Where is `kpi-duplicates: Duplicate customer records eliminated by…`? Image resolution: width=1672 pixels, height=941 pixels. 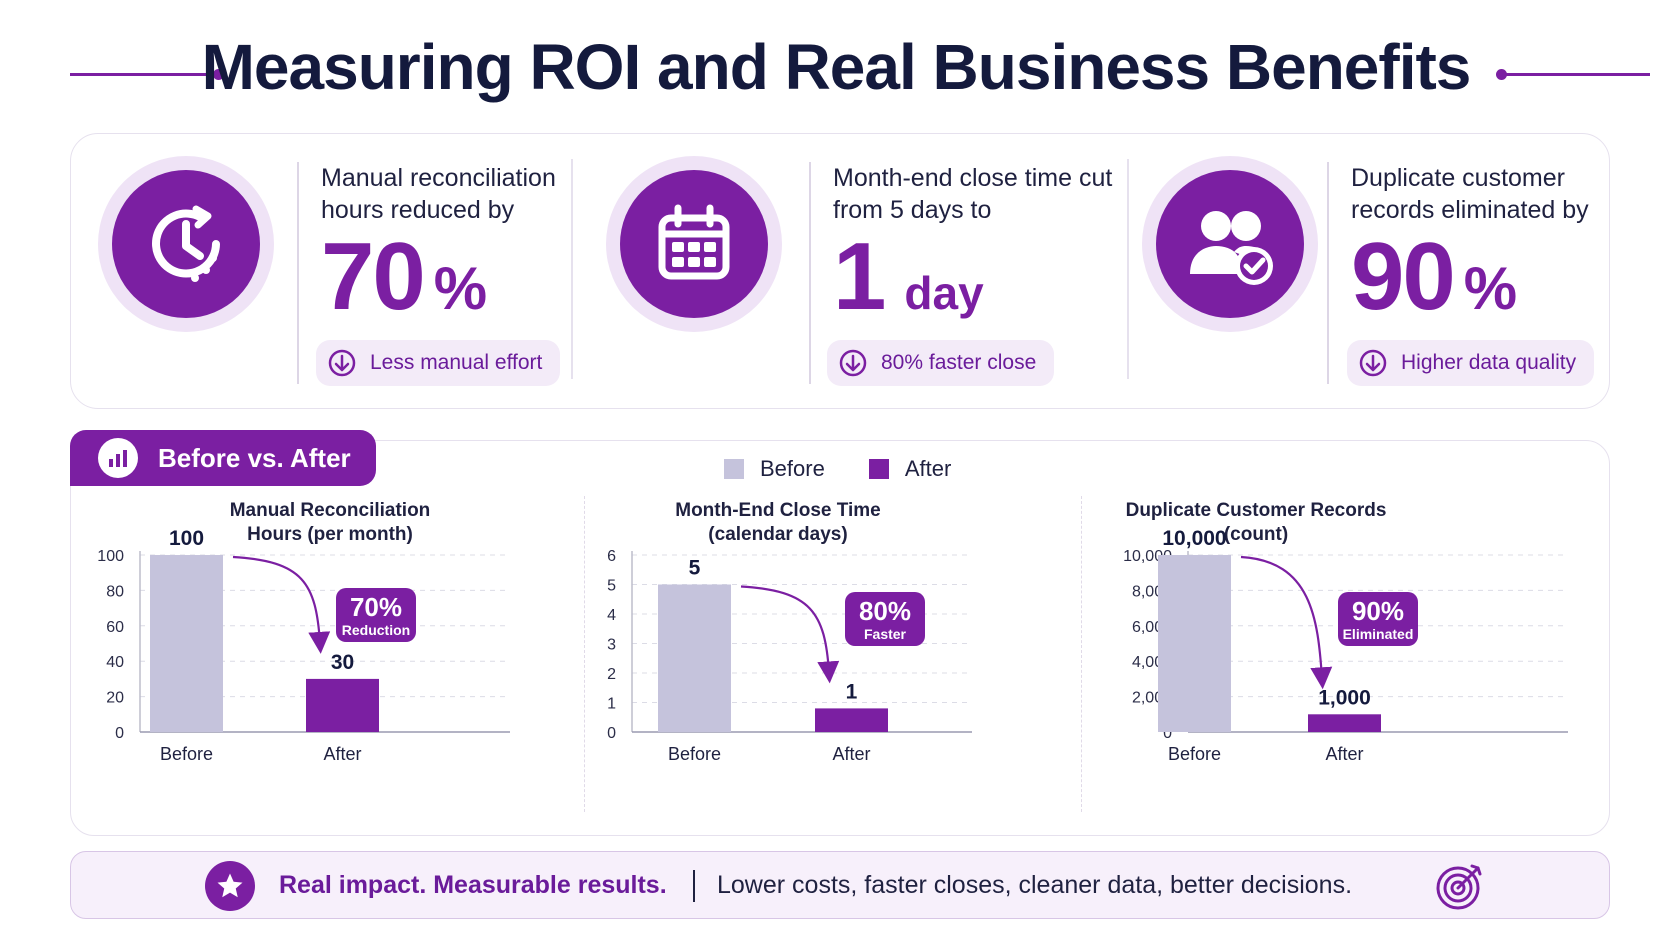 kpi-duplicates: Duplicate customer records eliminated by… is located at coordinates (1369, 272).